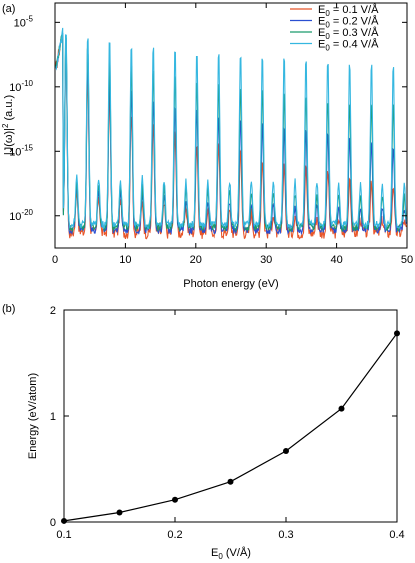 The image size is (415, 563). Describe the element at coordinates (8, 309) in the screenshot. I see `panel-b-label: (b)` at that location.